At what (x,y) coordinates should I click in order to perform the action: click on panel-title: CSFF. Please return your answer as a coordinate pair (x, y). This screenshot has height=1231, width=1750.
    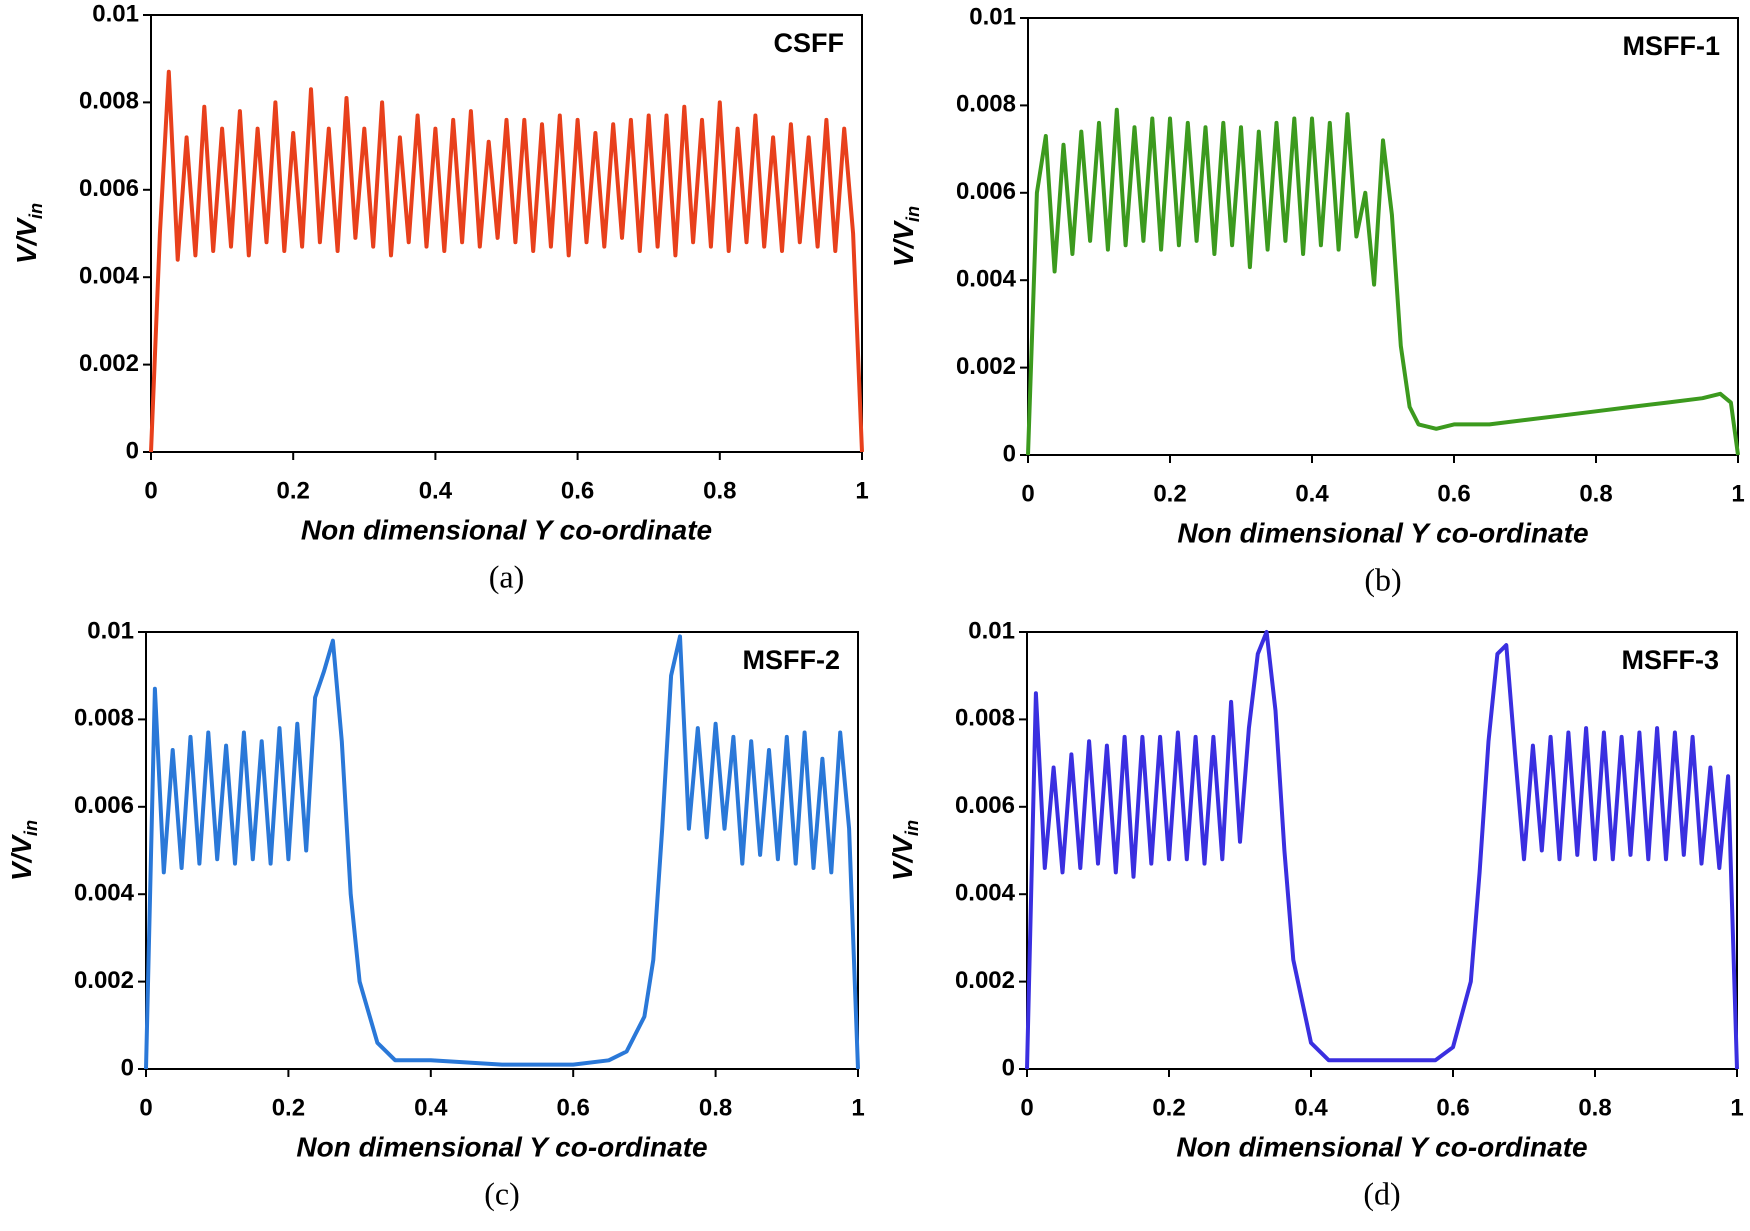
    Looking at the image, I should click on (809, 43).